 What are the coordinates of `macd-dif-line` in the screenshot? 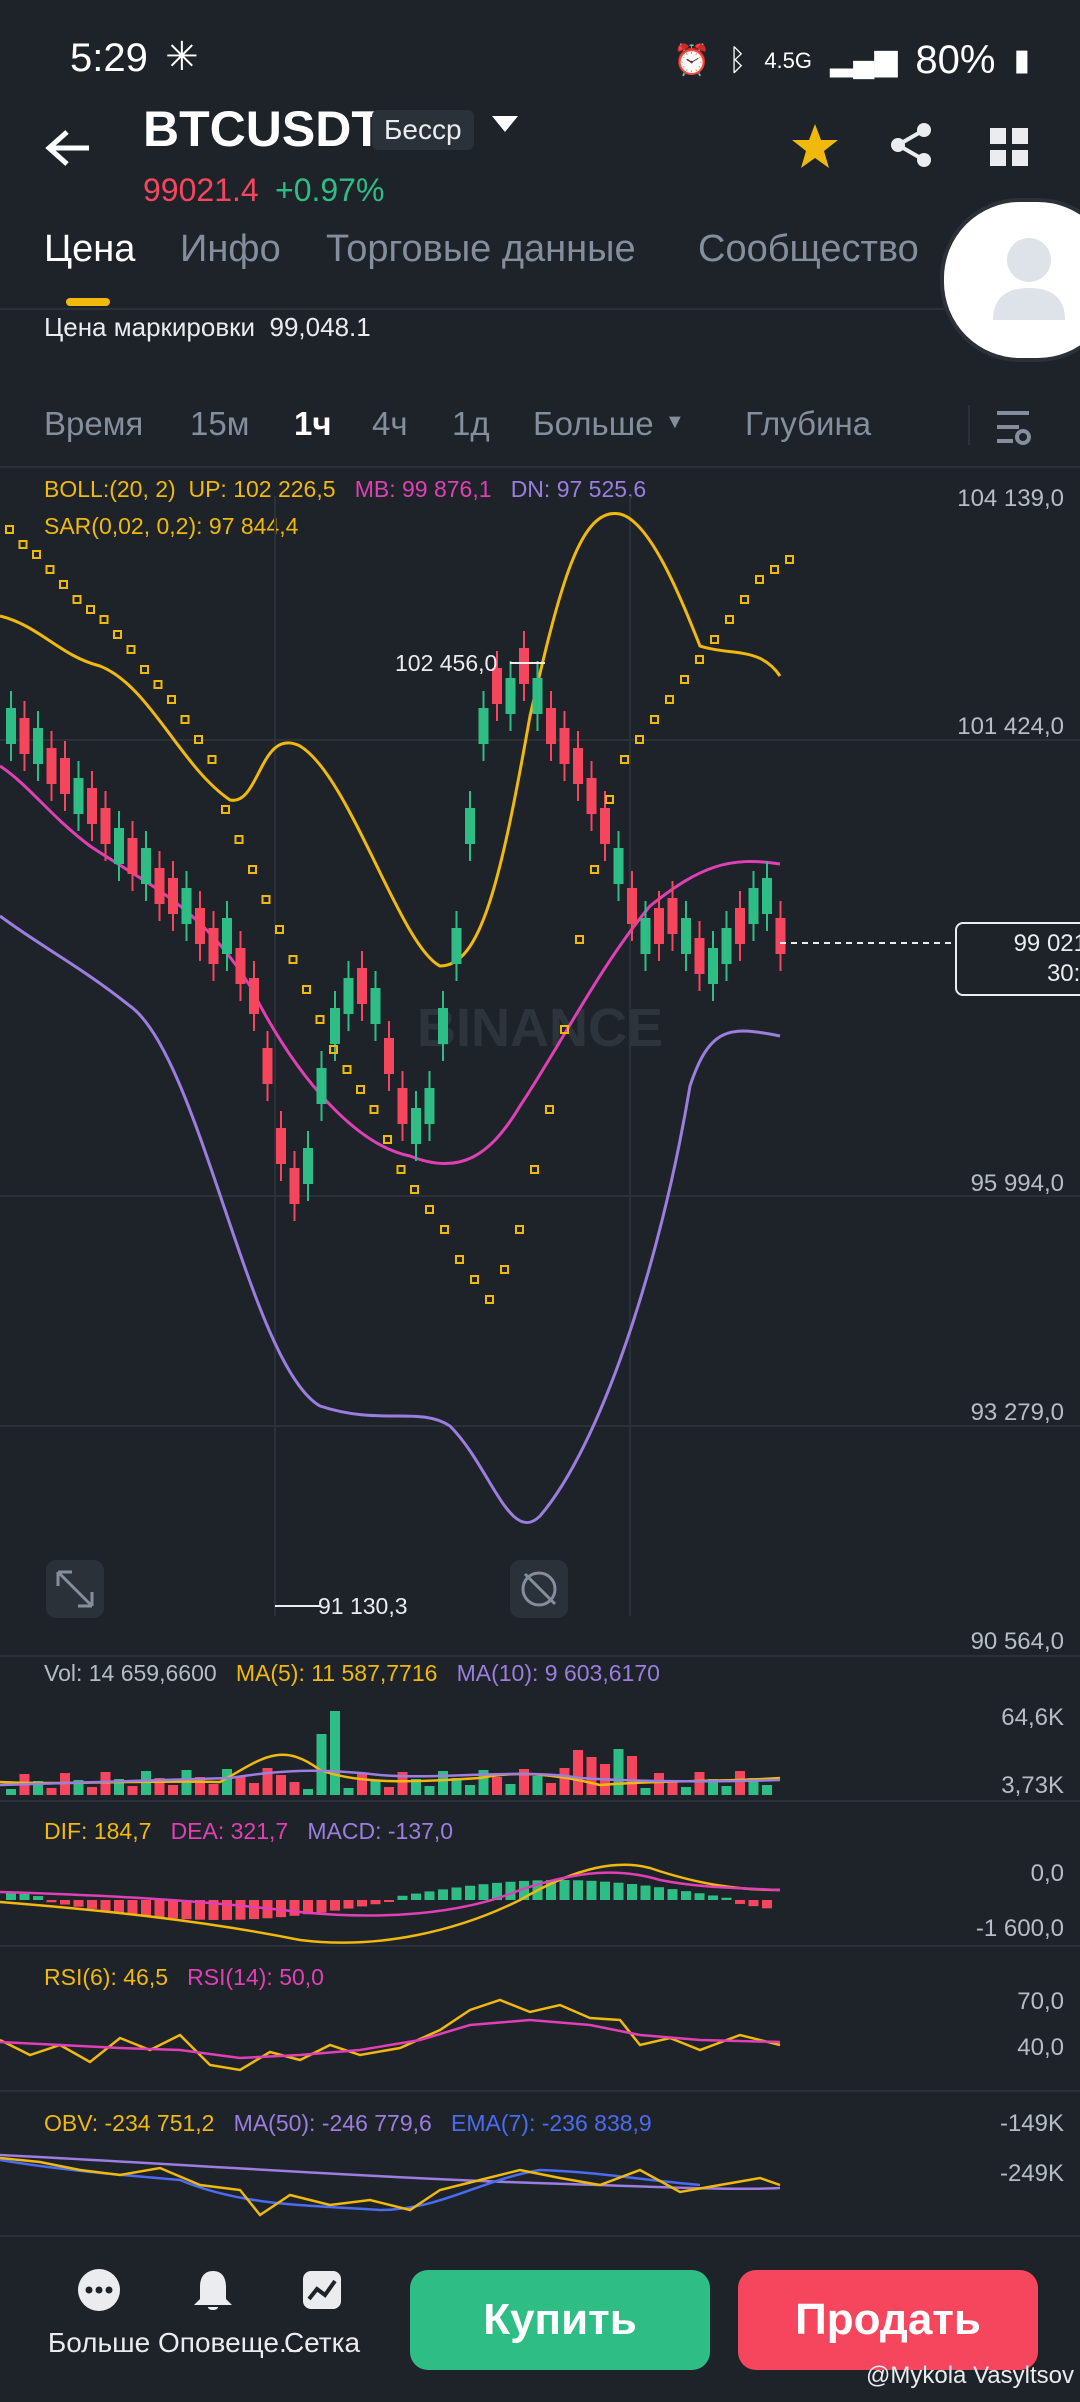 It's located at (390, 1903).